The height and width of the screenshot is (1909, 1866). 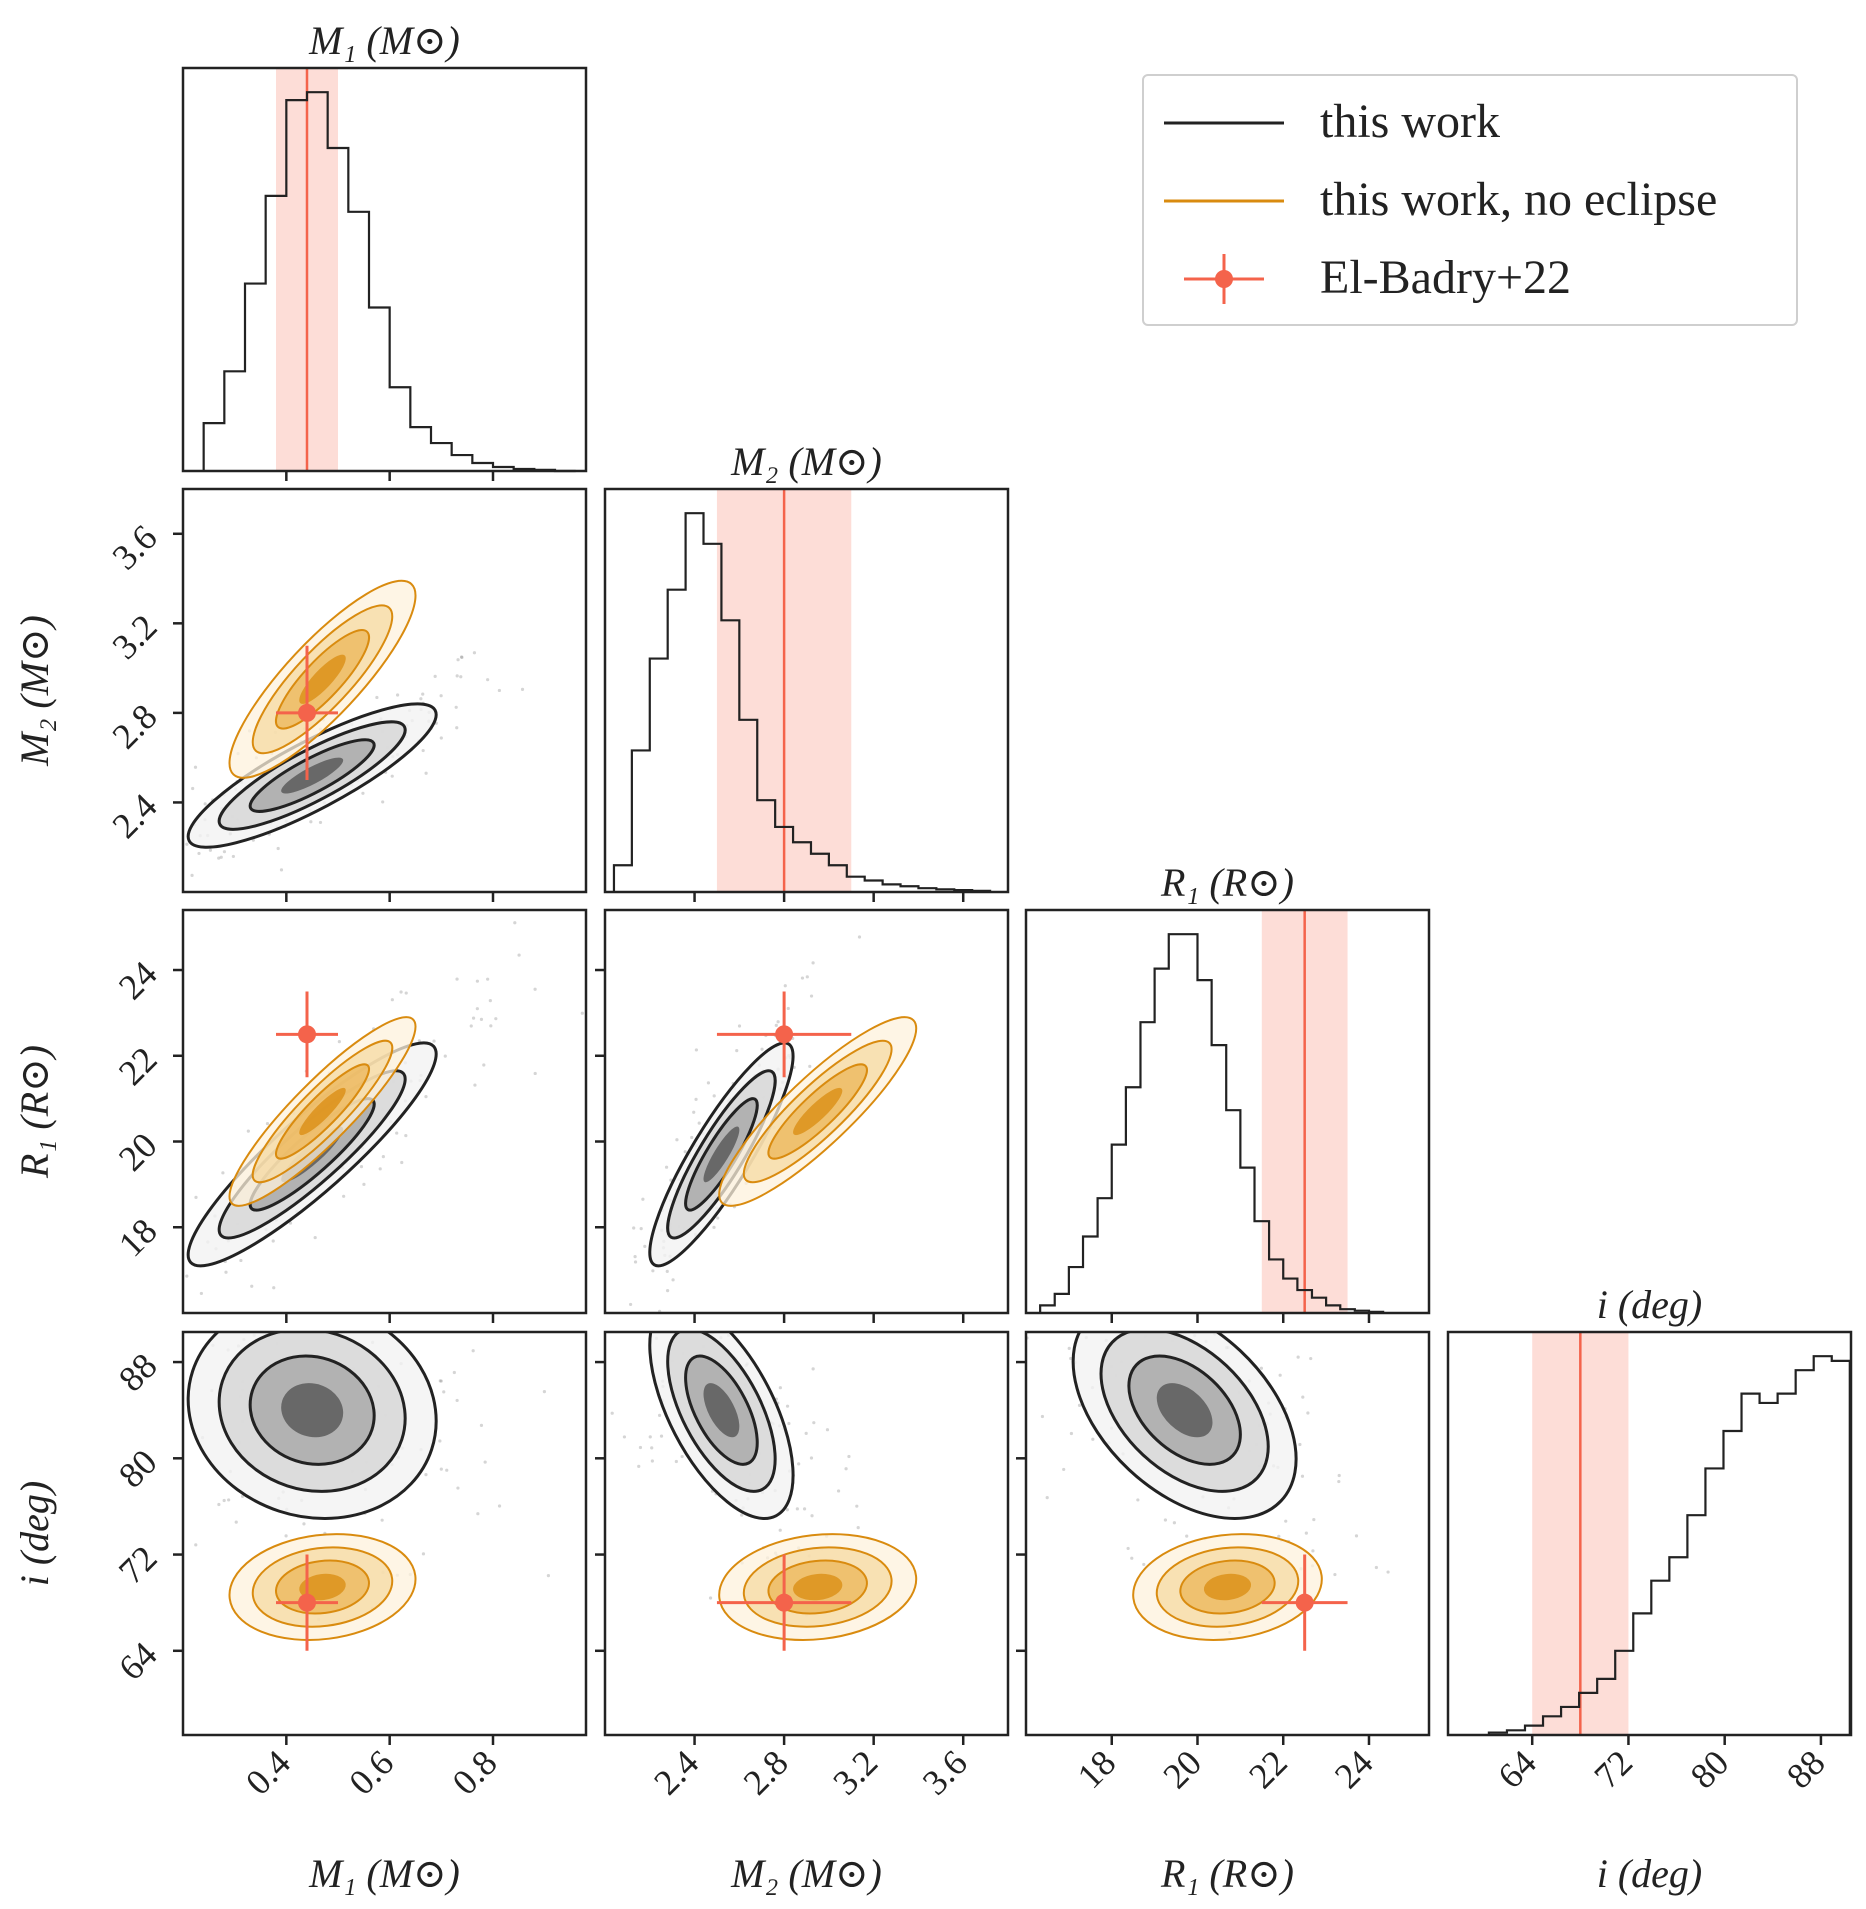 I want to click on legend-entry-this-work: this work, so click(x=1470, y=123).